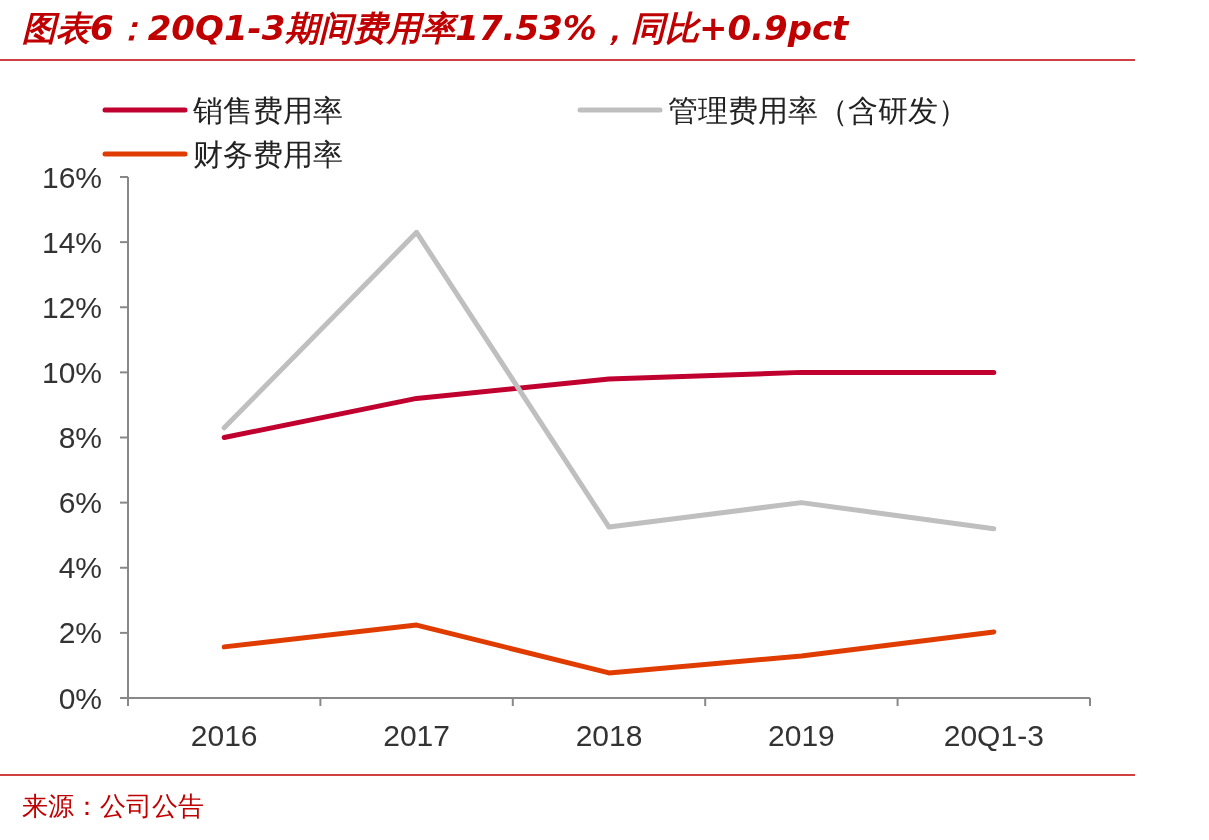  I want to click on y-tick-label: 6%, so click(80, 503).